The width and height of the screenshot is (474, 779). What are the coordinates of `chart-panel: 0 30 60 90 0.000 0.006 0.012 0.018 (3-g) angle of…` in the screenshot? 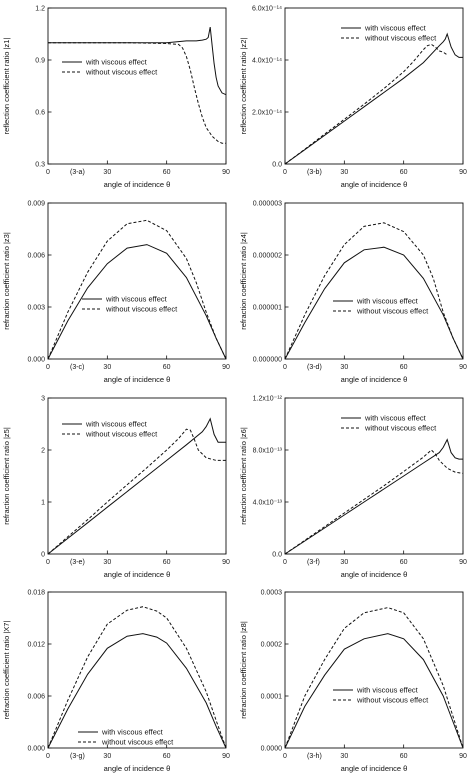 It's located at (118, 681).